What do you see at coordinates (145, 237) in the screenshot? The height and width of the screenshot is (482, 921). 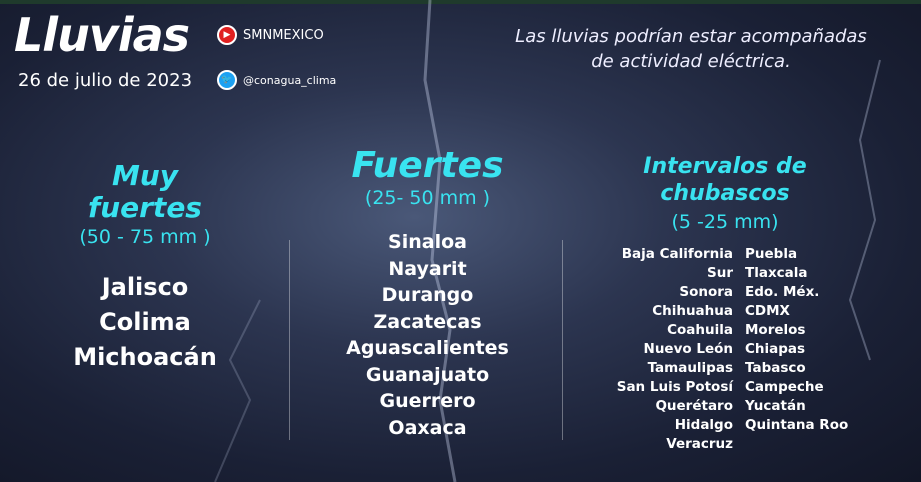 I see `section-range: (50 - 75 mm )` at bounding box center [145, 237].